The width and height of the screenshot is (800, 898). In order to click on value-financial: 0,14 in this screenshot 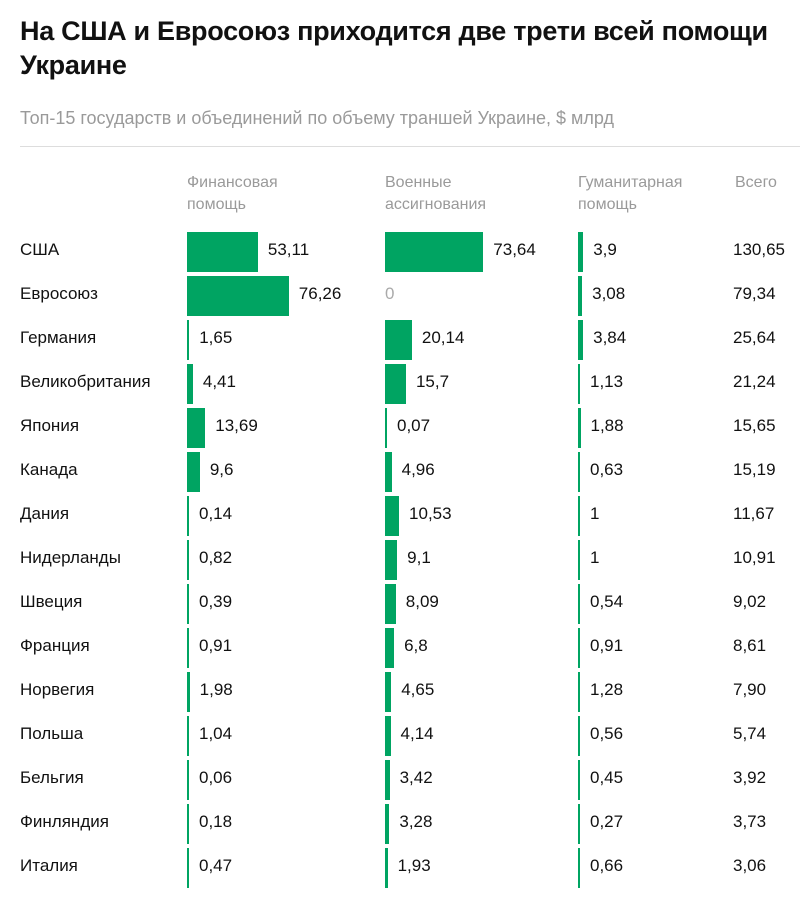, I will do `click(216, 513)`.